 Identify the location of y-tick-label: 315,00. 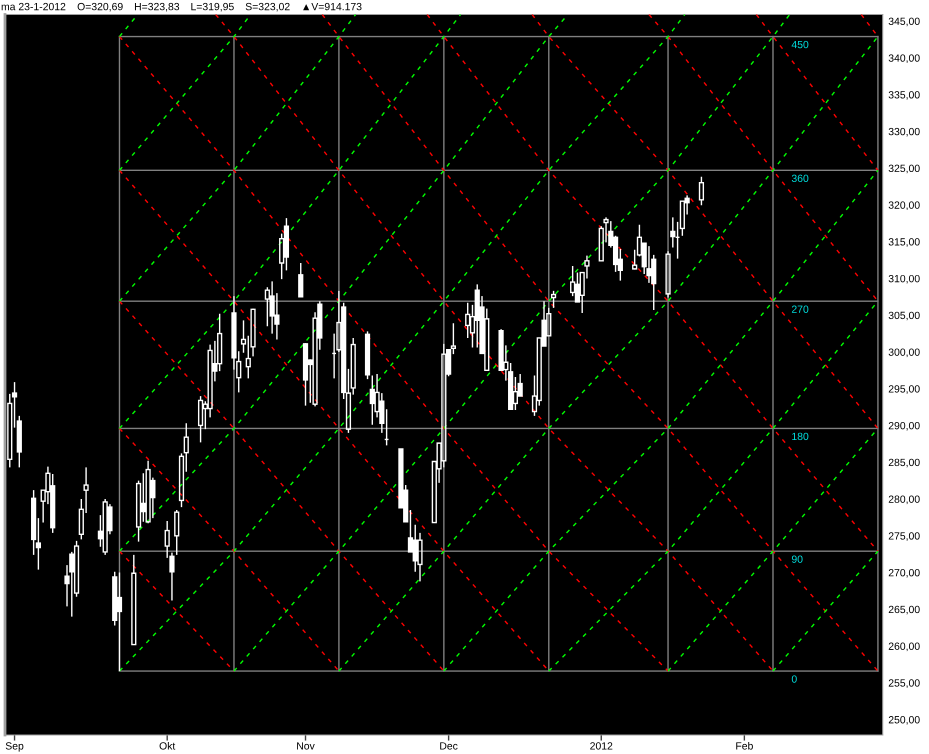
(904, 242).